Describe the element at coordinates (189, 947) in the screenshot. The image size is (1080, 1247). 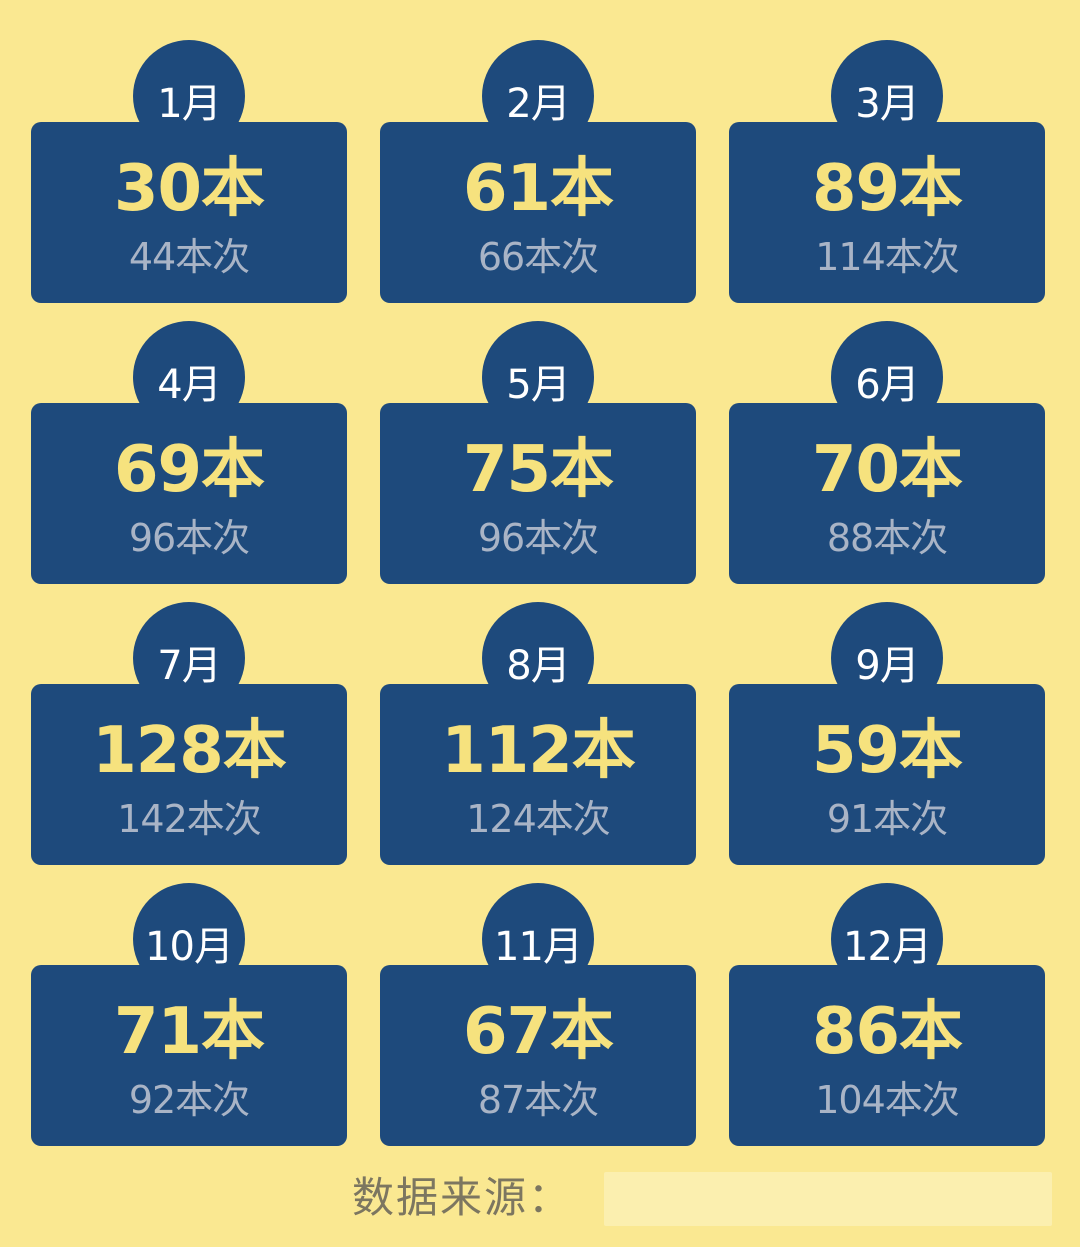
I see `month-label: 10月` at that location.